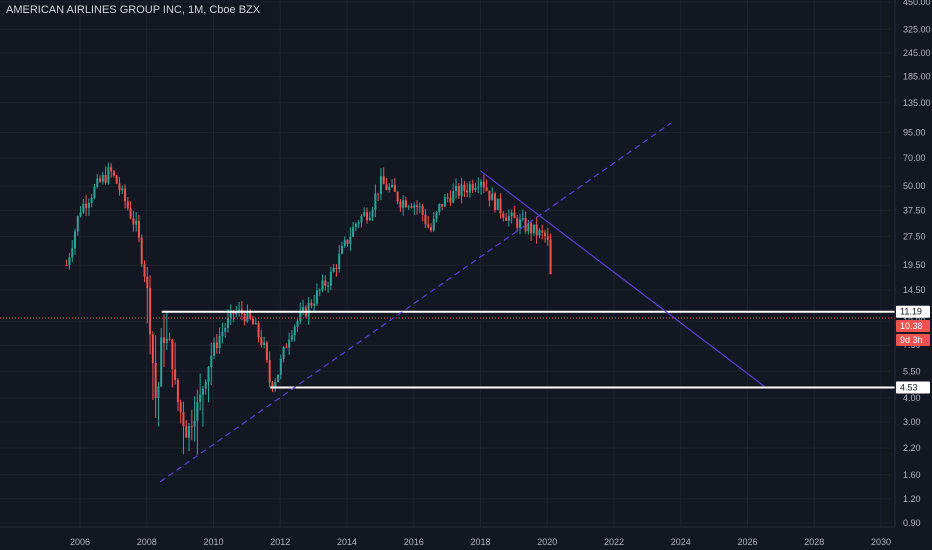 This screenshot has height=550, width=932. I want to click on y-tick-label: 37.50, so click(914, 210).